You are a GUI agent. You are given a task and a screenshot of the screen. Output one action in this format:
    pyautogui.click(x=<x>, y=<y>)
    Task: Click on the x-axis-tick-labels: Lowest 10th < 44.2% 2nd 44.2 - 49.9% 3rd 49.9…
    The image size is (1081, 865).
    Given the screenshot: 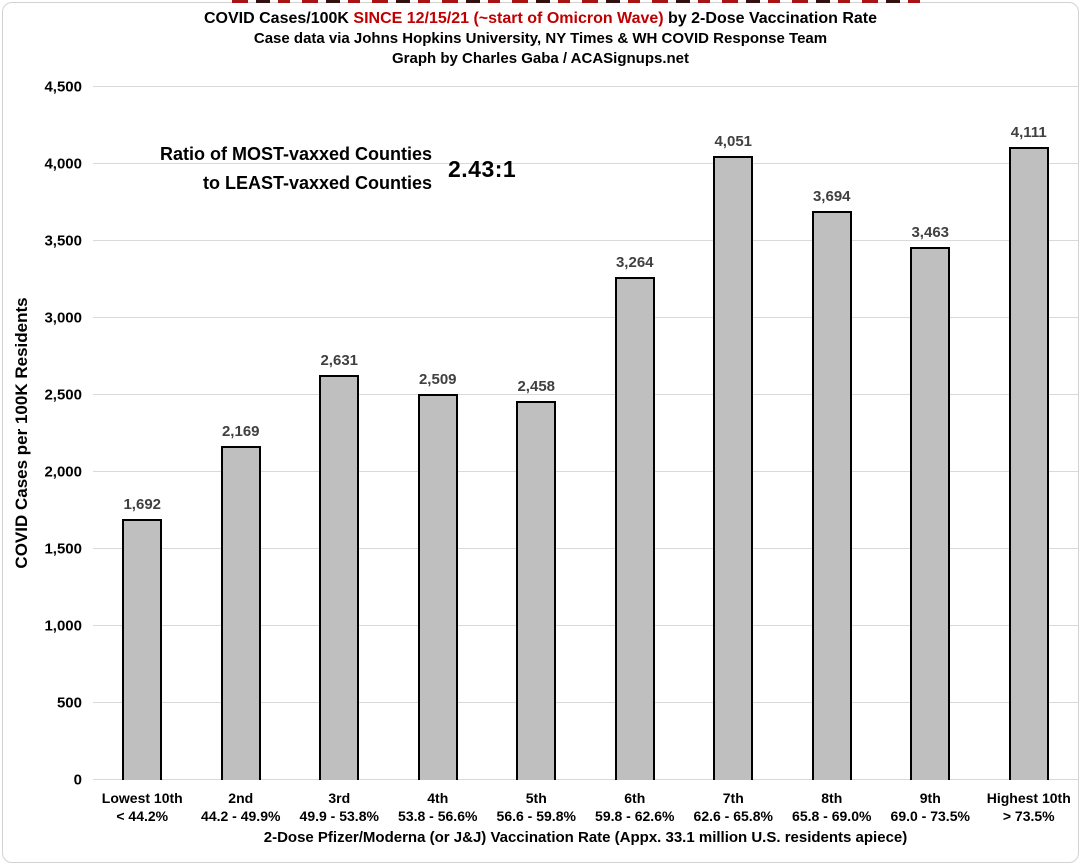 What is the action you would take?
    pyautogui.click(x=585, y=807)
    